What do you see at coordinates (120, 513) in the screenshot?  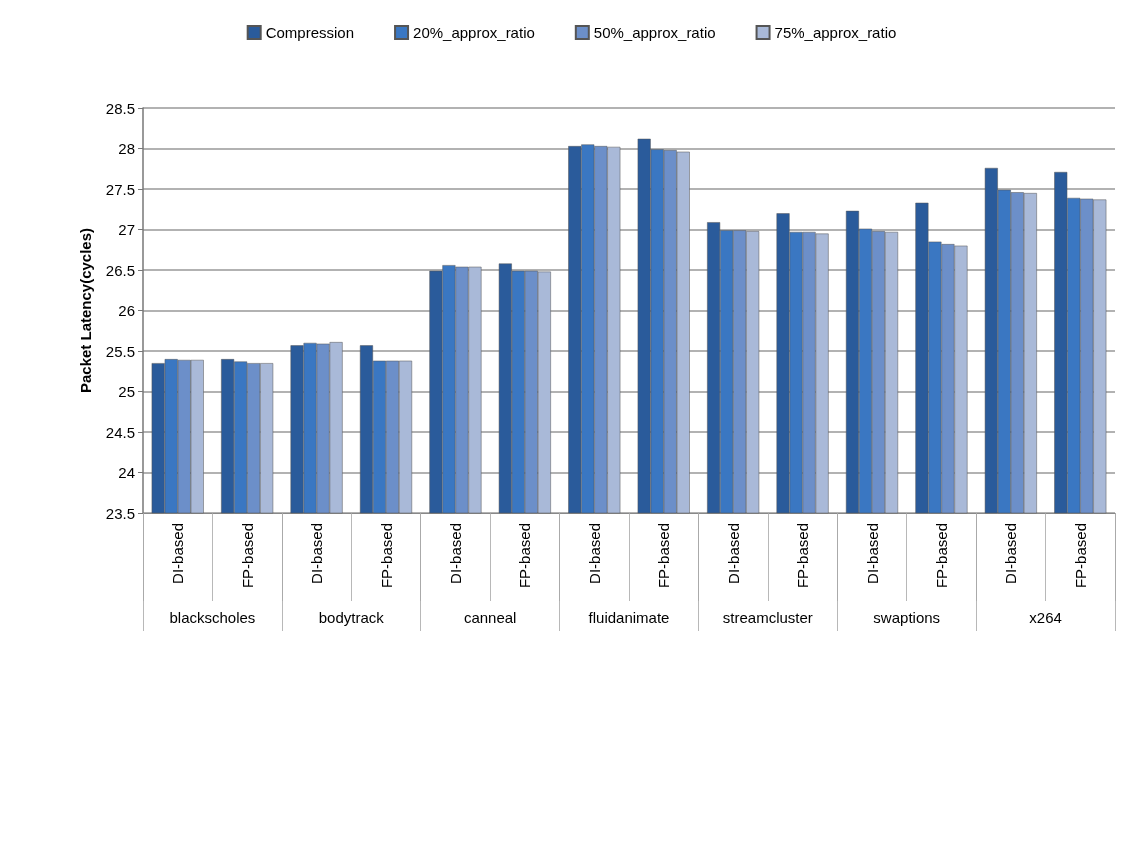 I see `y-tick-label: 23.5` at bounding box center [120, 513].